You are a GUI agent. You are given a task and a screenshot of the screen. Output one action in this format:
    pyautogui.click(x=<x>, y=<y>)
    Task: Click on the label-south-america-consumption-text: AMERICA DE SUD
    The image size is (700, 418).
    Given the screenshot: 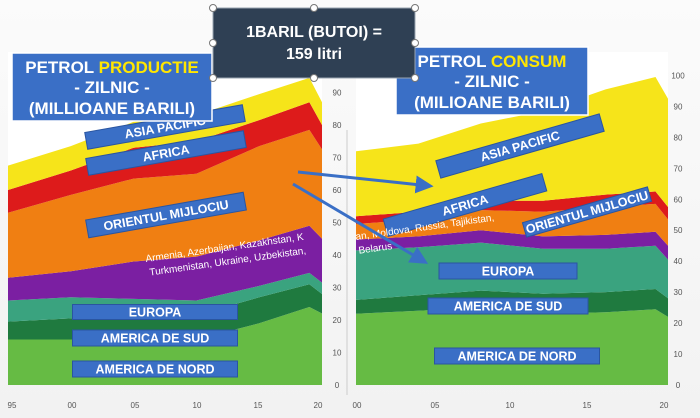 What is the action you would take?
    pyautogui.click(x=508, y=307)
    